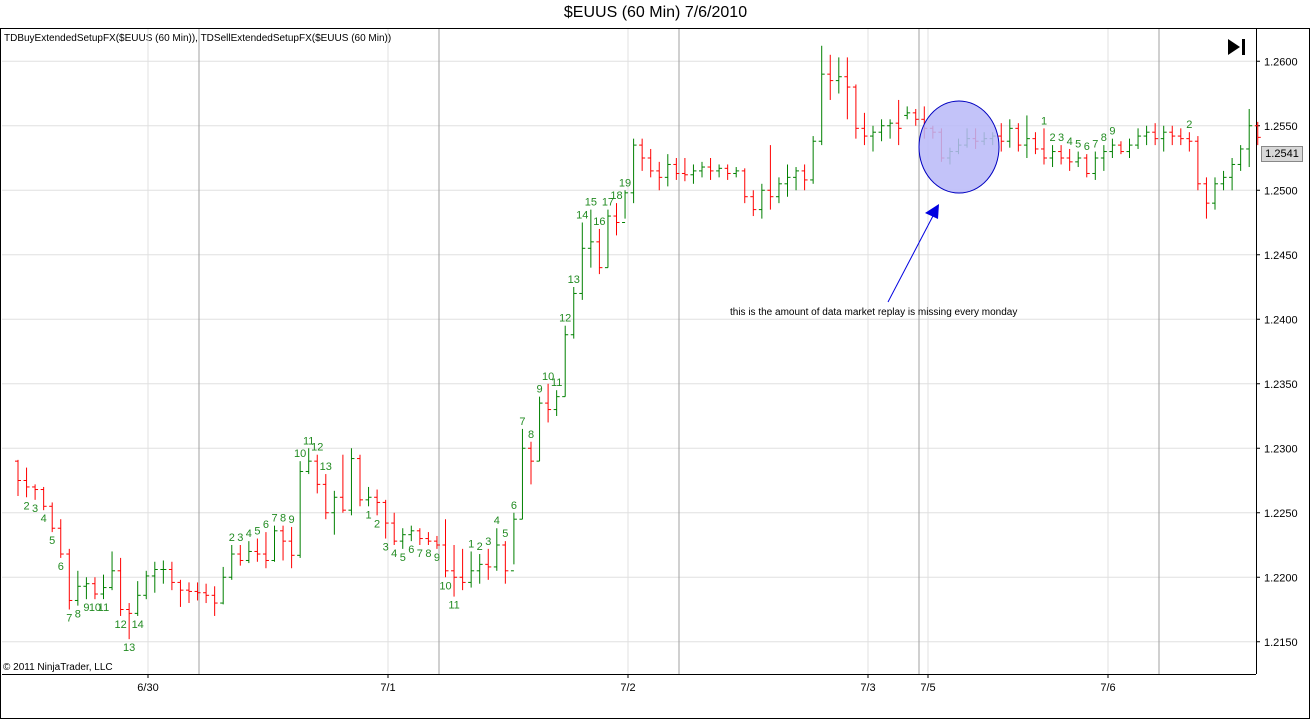 This screenshot has width=1311, height=720. I want to click on x-tick-label: 7/6, so click(1107, 688).